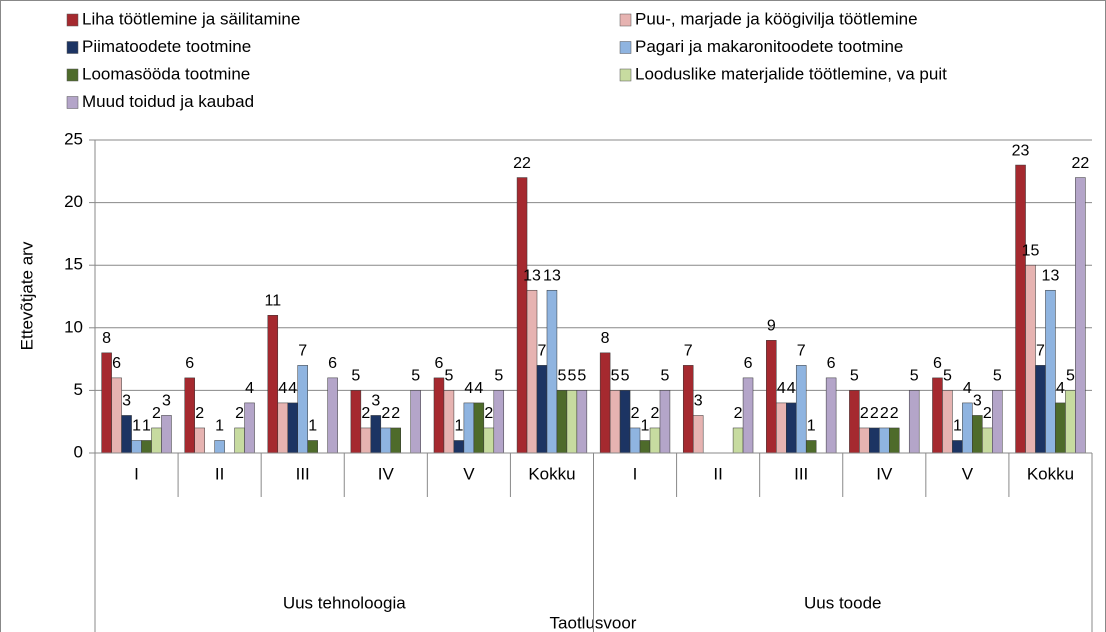 The height and width of the screenshot is (632, 1106). What do you see at coordinates (78, 451) in the screenshot?
I see `y-tick-label: 0` at bounding box center [78, 451].